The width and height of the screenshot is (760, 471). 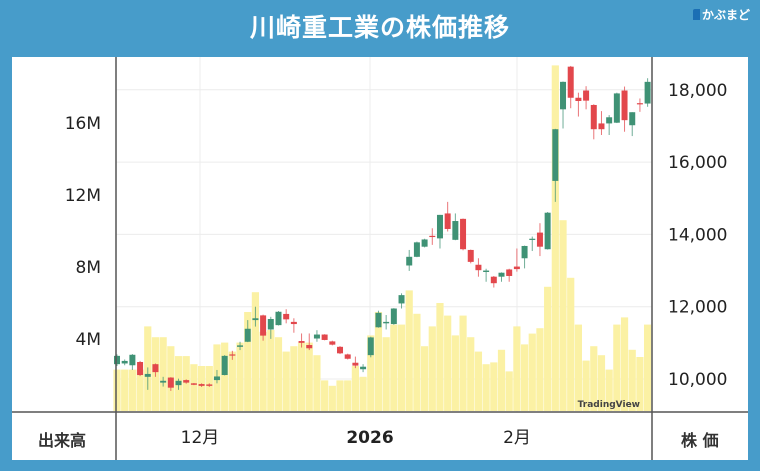 I want to click on page-title: 川崎重工業の株価推移, so click(x=379, y=27).